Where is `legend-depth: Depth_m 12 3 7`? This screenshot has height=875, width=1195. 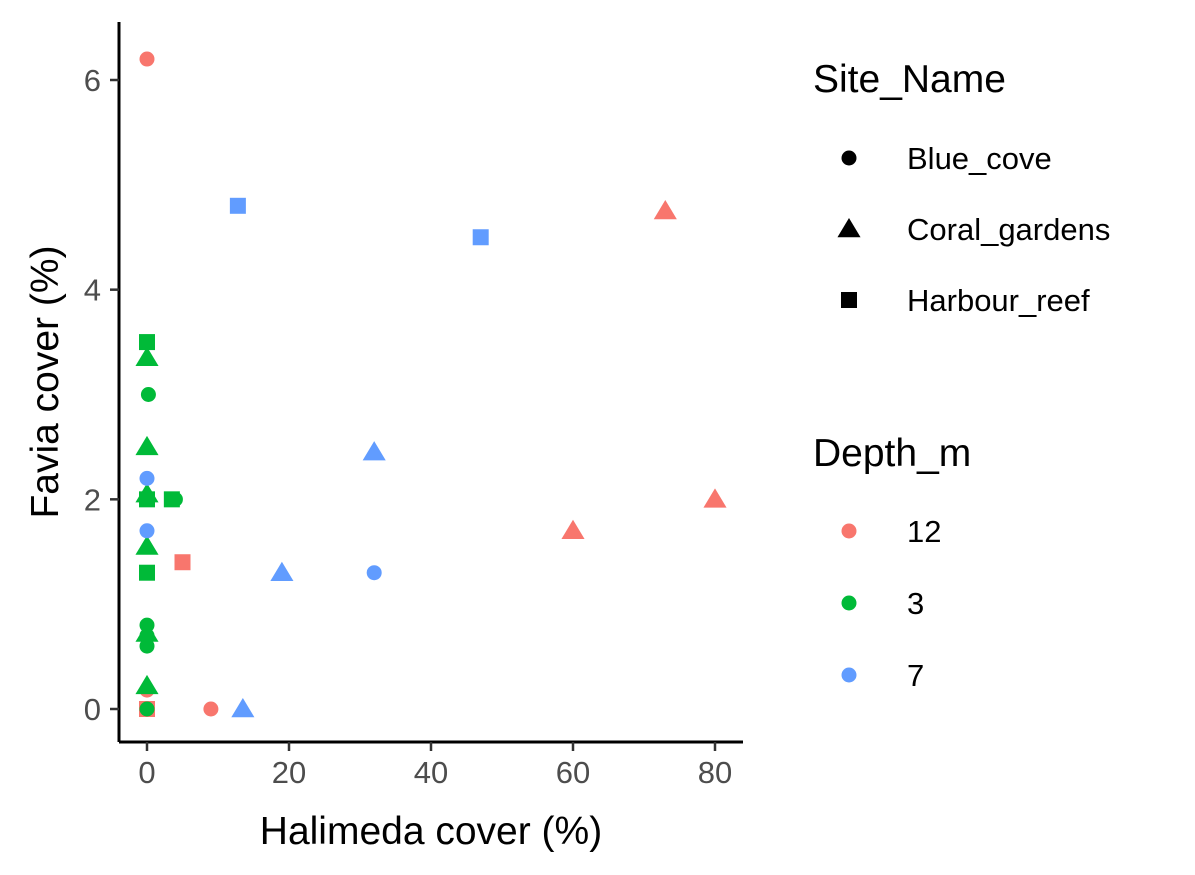 legend-depth: Depth_m 12 3 7 is located at coordinates (892, 562).